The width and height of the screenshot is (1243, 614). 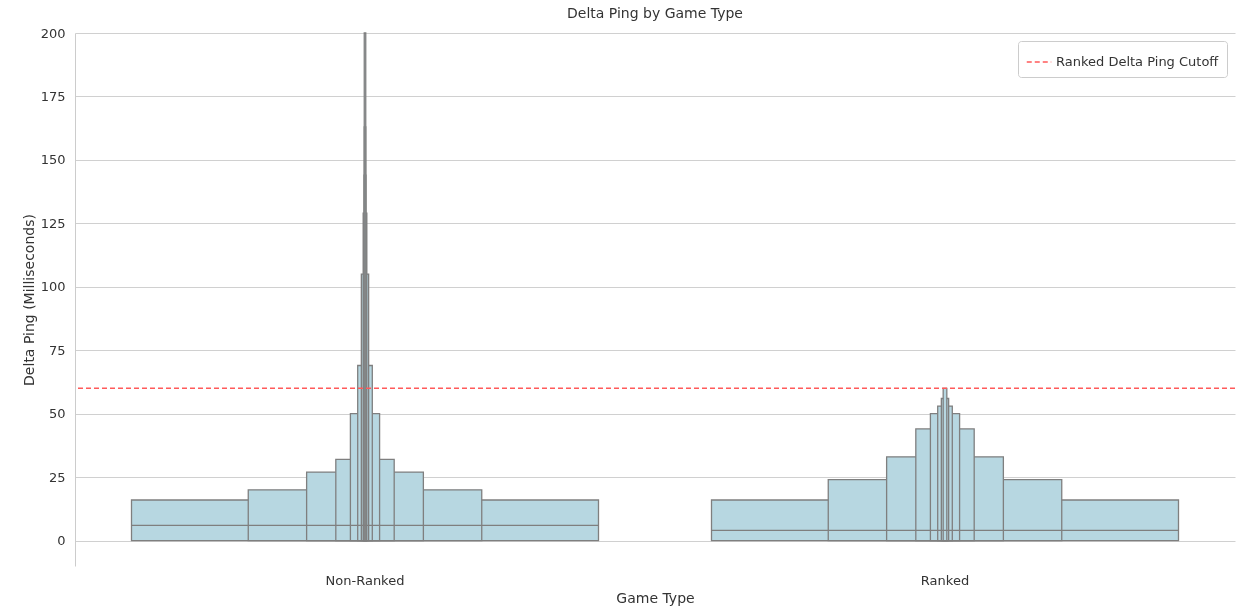 What do you see at coordinates (57, 477) in the screenshot?
I see `y-tick-label: 25` at bounding box center [57, 477].